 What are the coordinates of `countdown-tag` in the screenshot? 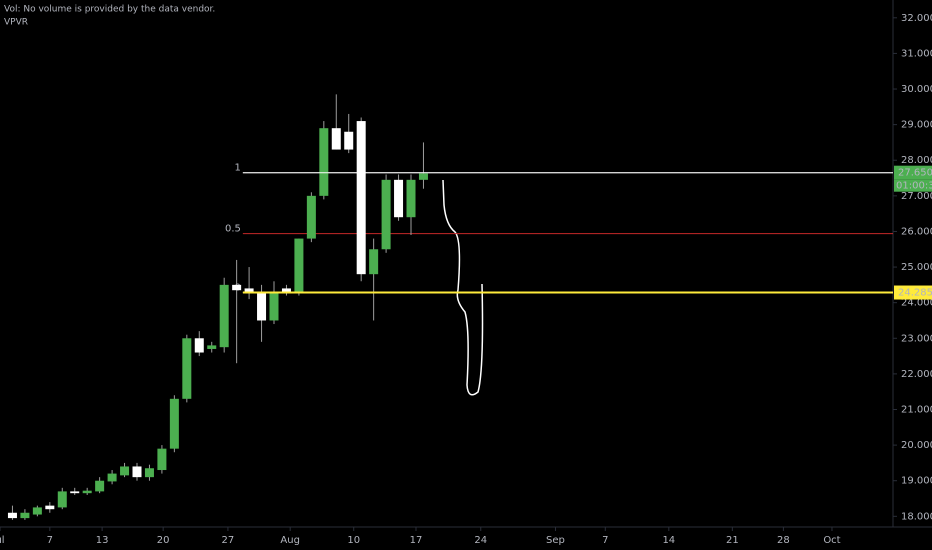 It's located at (913, 185).